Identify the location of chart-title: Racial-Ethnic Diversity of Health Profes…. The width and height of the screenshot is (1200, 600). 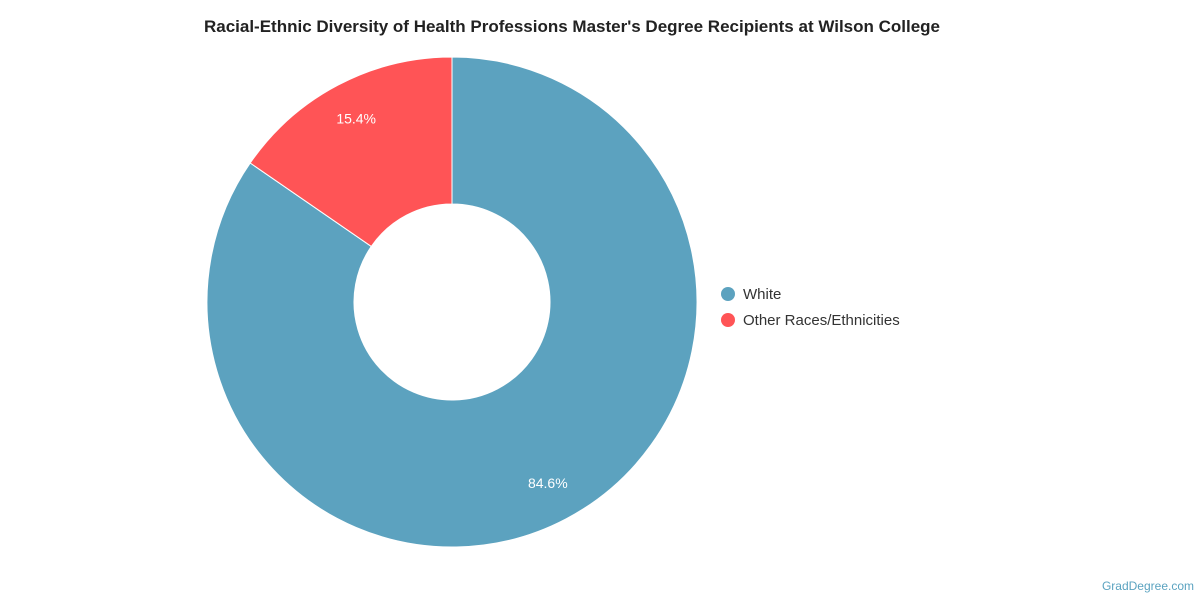
(572, 26).